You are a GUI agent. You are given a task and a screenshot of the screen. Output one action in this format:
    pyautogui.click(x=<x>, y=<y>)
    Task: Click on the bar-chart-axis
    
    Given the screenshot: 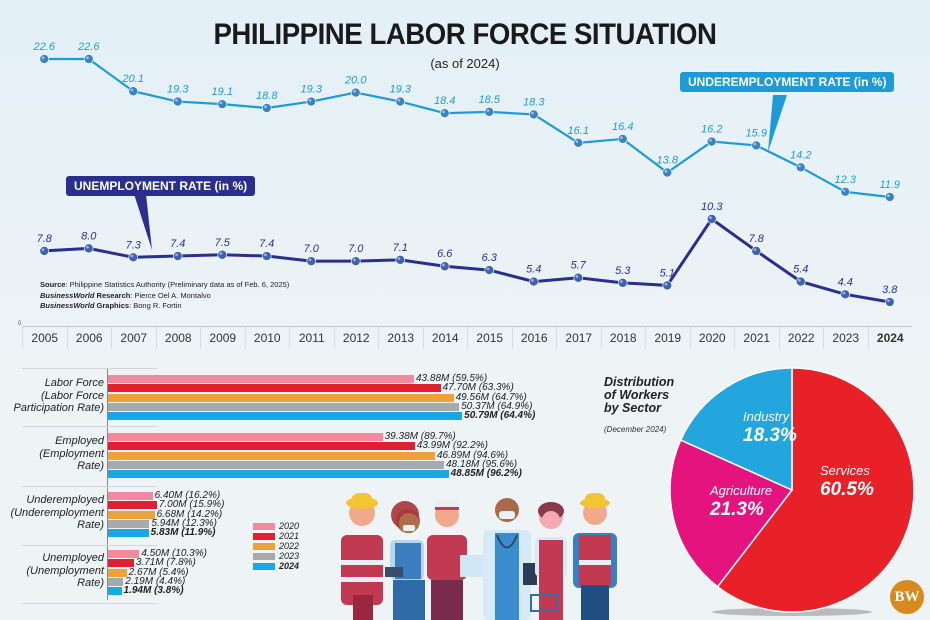 What is the action you would take?
    pyautogui.click(x=107, y=484)
    